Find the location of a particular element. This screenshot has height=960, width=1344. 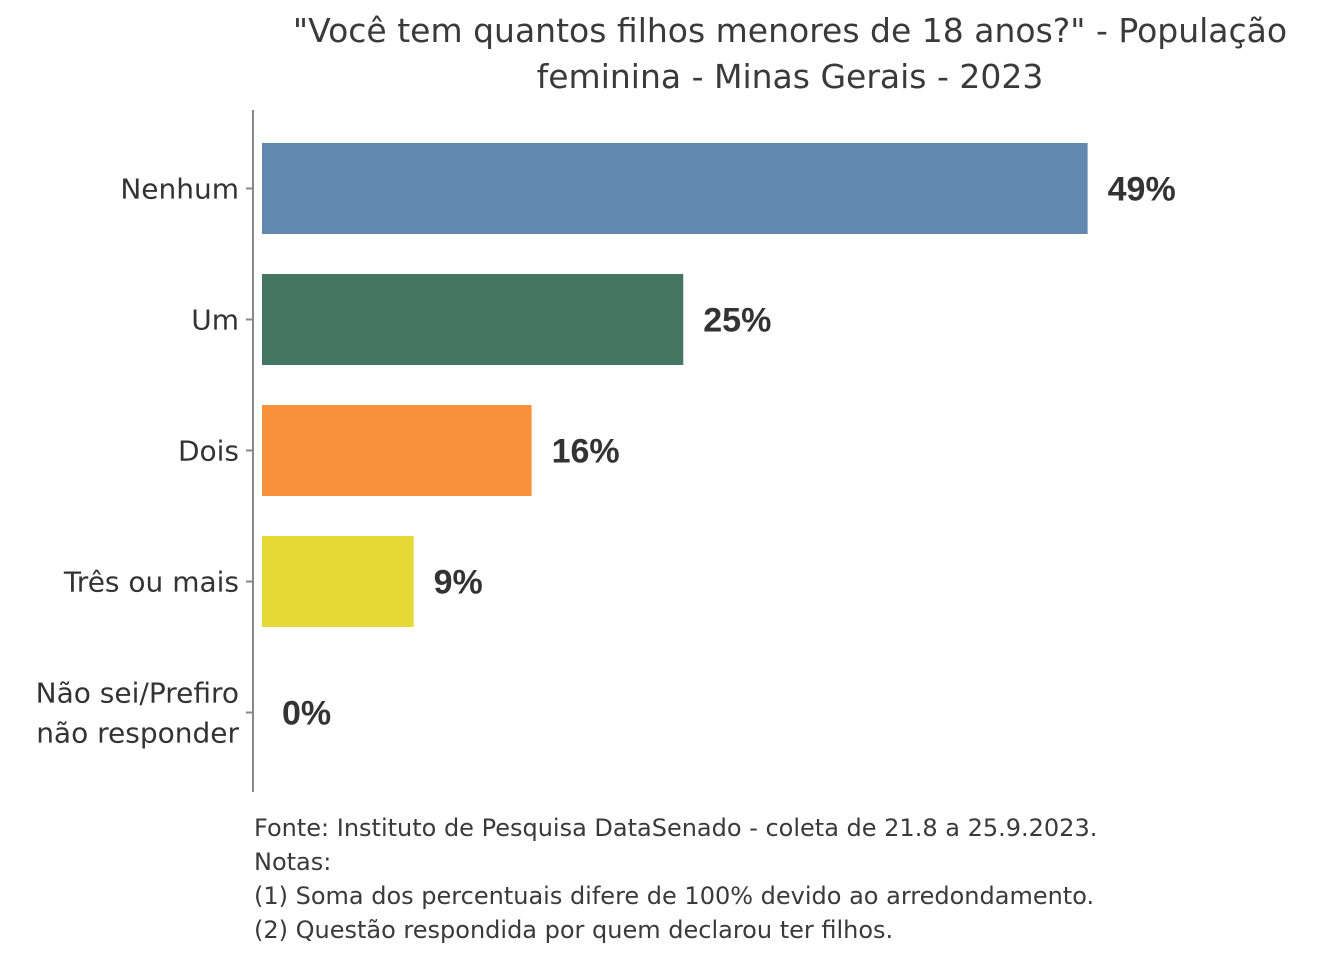

chart-title-line: feminina - Minas Gerais - 2023 is located at coordinates (790, 76).